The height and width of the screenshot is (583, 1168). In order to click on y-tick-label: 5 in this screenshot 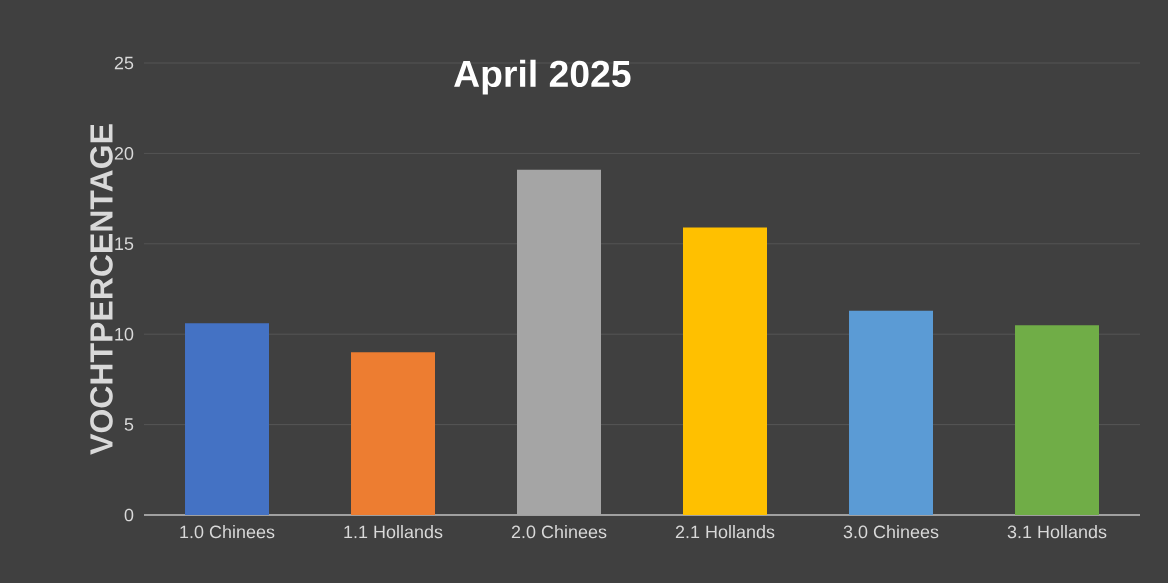, I will do `click(129, 424)`.